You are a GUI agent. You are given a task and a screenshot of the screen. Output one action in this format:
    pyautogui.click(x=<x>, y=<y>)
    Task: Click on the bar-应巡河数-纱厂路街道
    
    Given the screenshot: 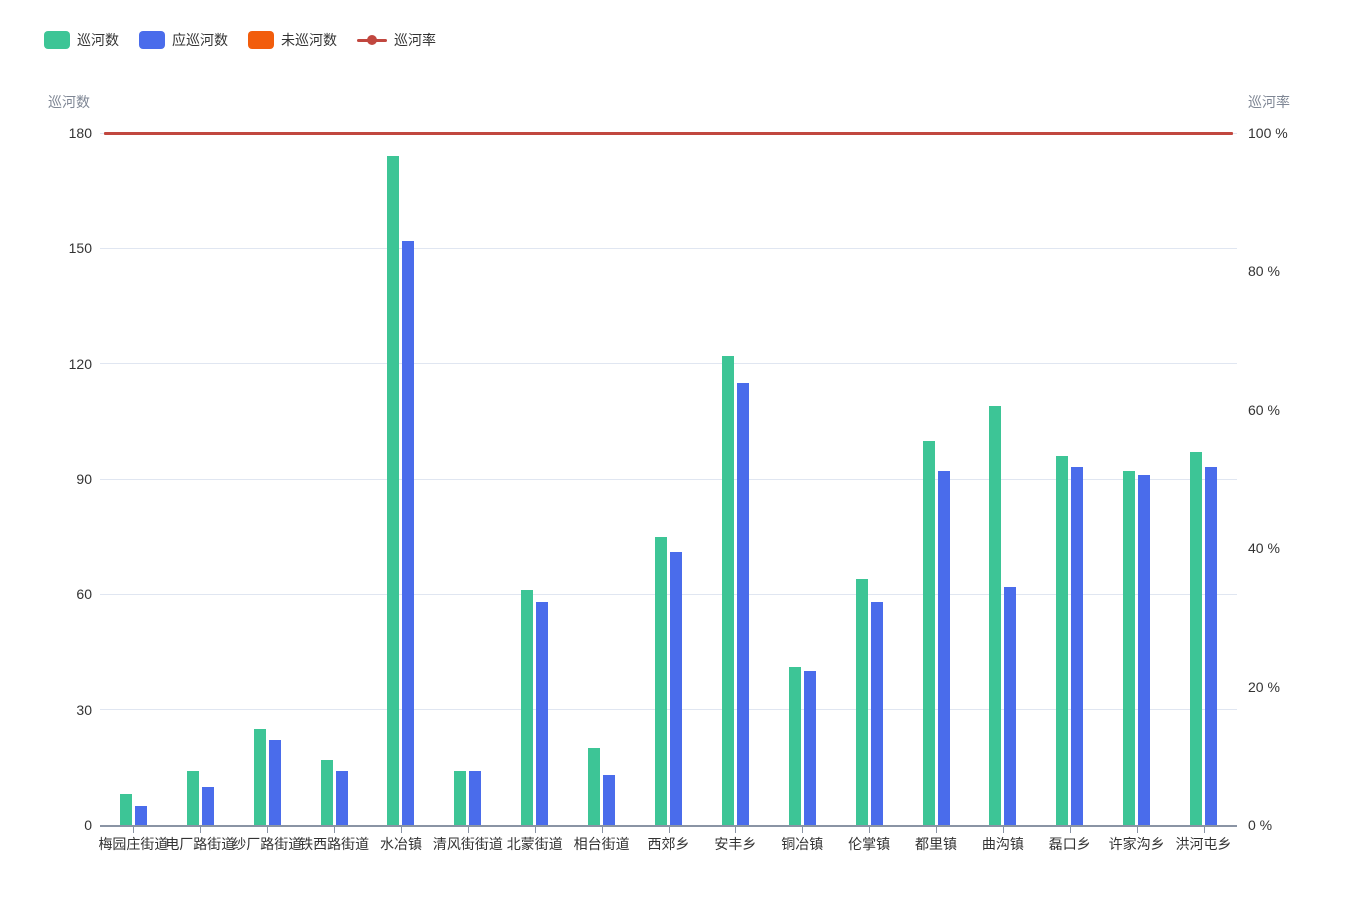 What is the action you would take?
    pyautogui.click(x=274, y=782)
    